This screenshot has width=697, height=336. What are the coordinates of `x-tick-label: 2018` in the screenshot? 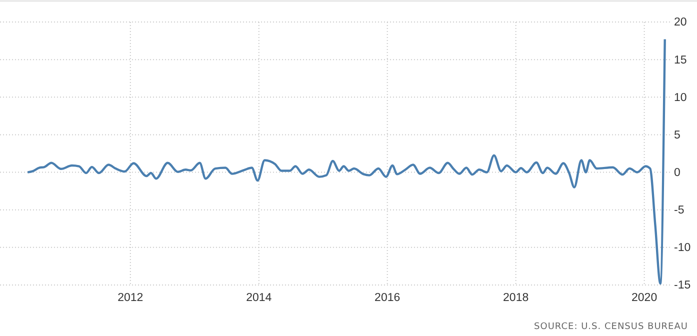 It's located at (516, 298).